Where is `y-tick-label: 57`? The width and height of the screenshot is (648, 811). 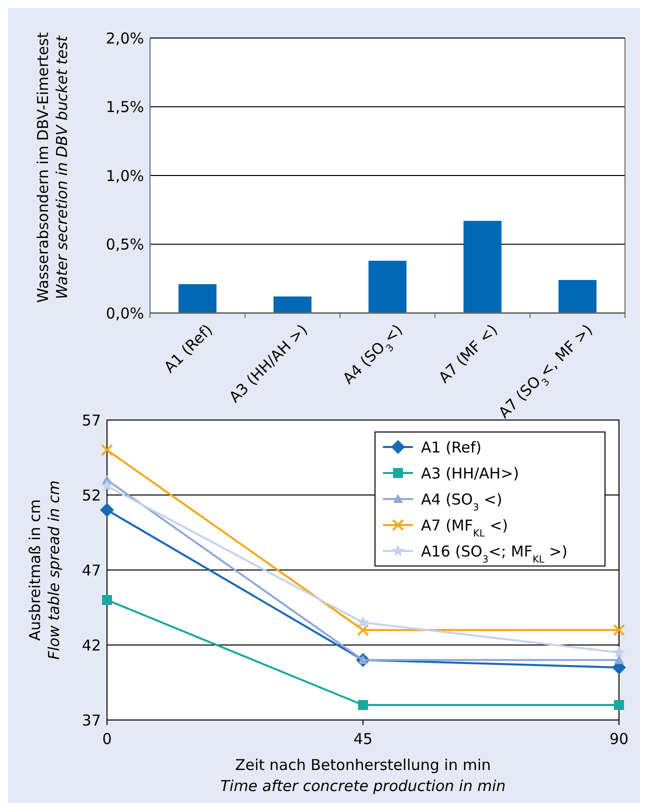
y-tick-label: 57 is located at coordinates (91, 420).